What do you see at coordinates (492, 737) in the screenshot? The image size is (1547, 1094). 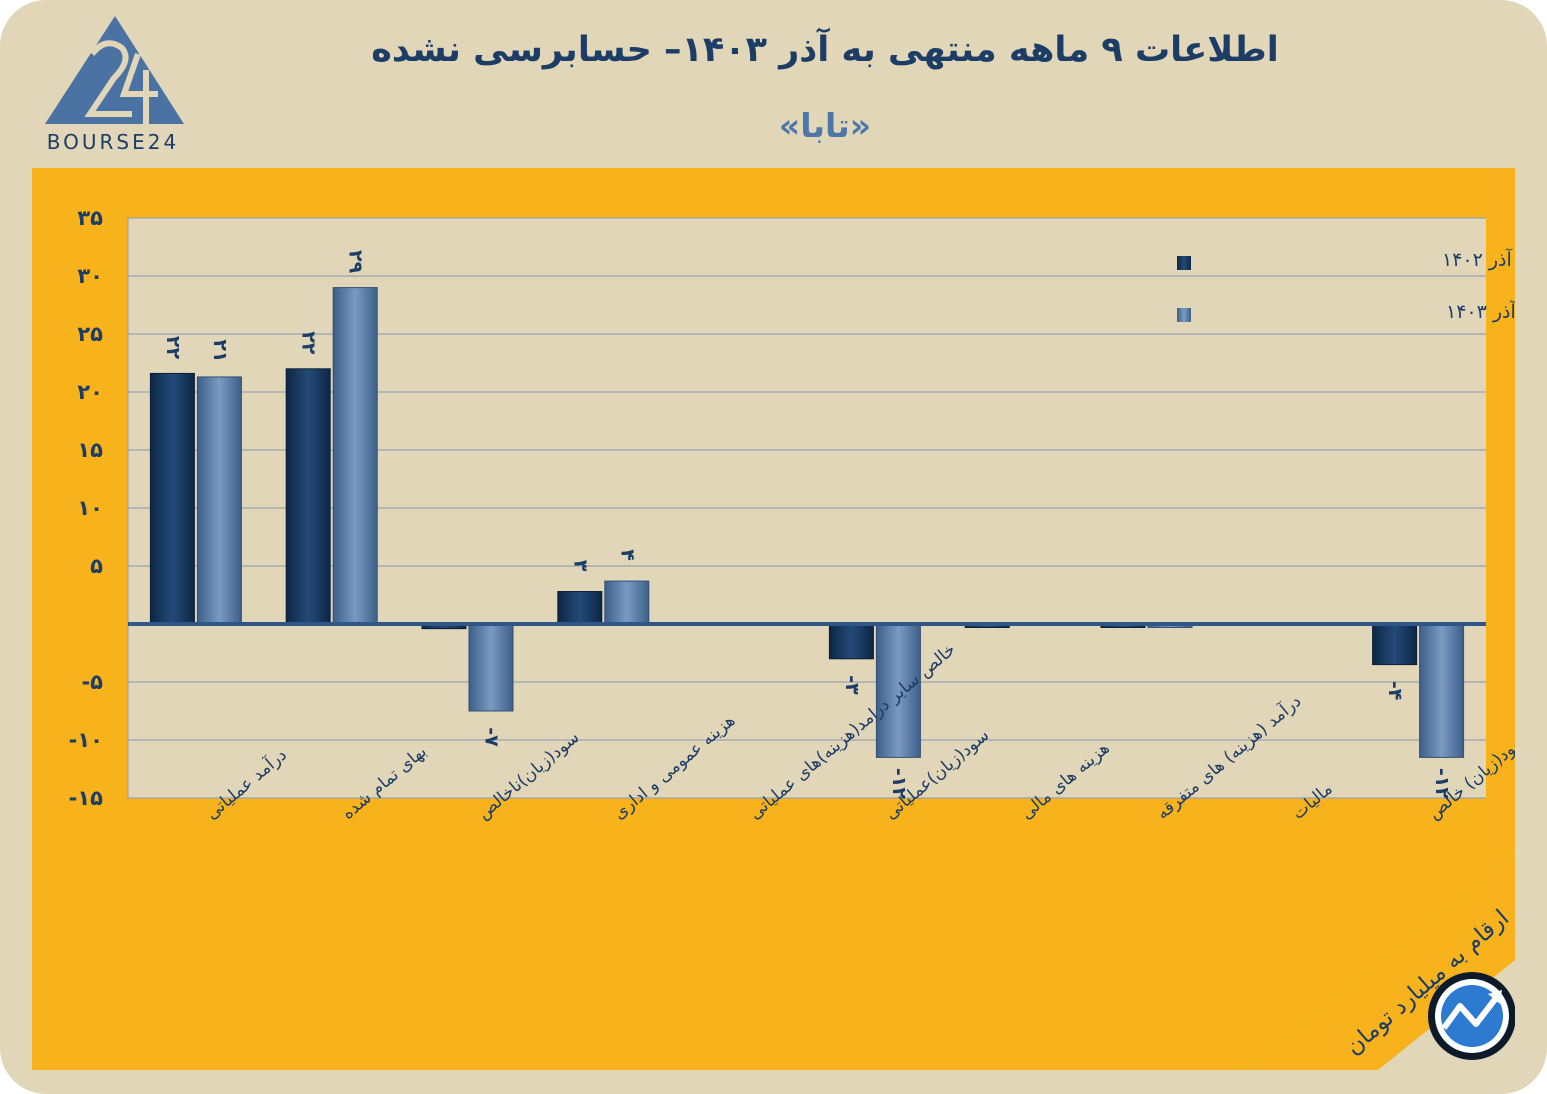 I see `data-label: -۷` at bounding box center [492, 737].